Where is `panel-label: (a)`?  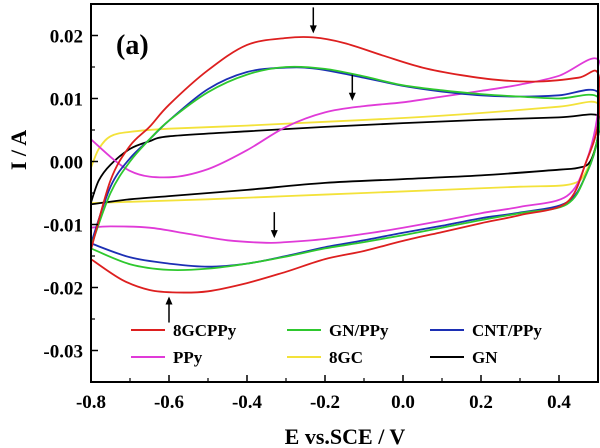
panel-label: (a) is located at coordinates (132, 45).